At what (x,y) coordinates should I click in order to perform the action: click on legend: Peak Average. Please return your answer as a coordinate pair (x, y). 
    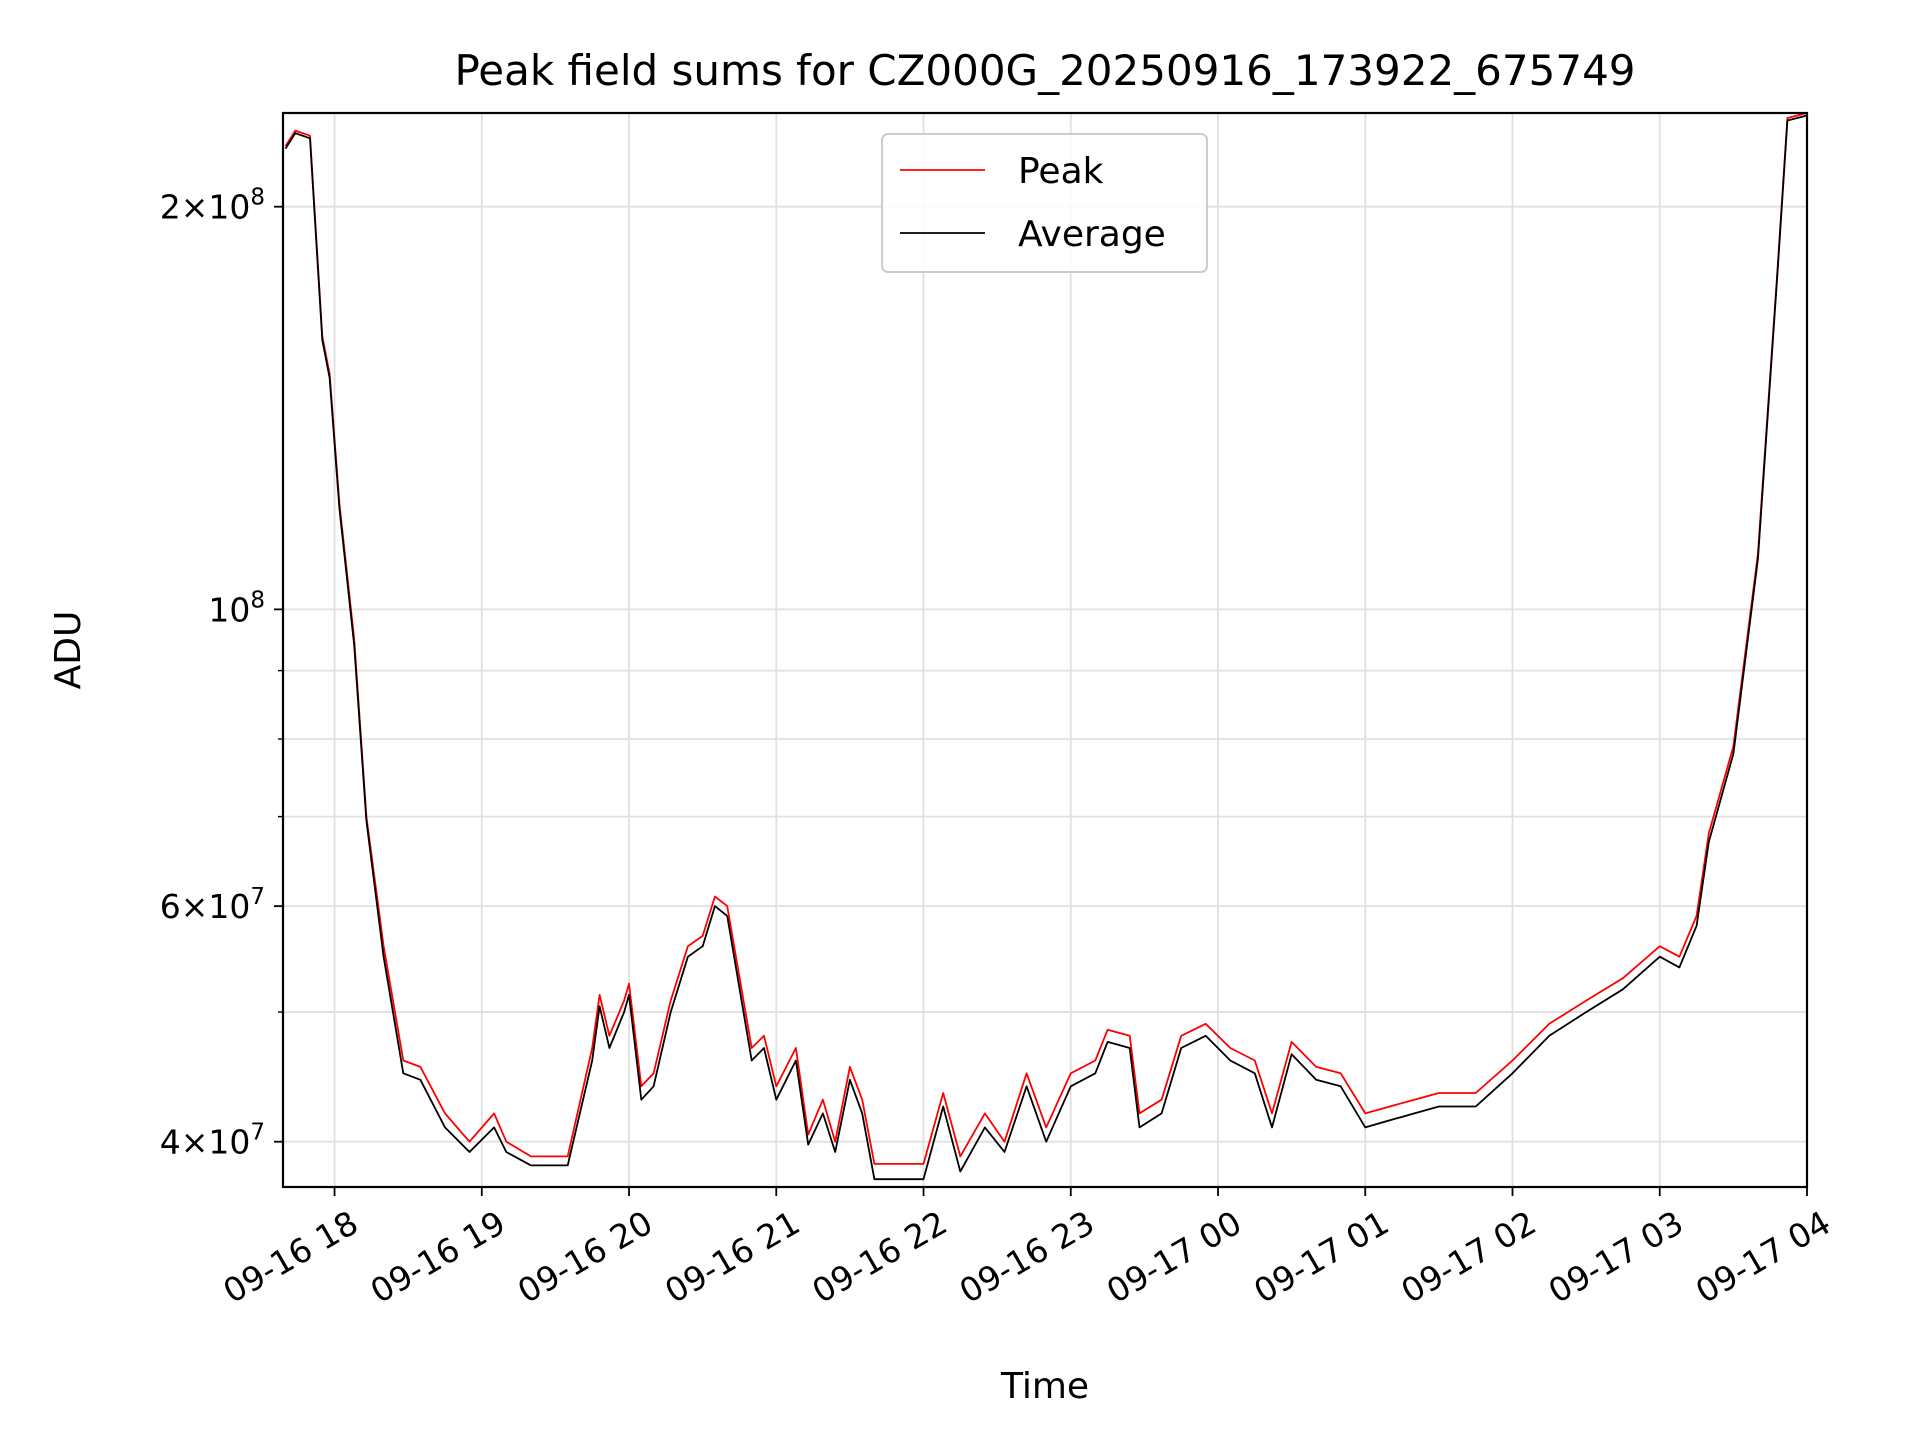
    Looking at the image, I should click on (1044, 203).